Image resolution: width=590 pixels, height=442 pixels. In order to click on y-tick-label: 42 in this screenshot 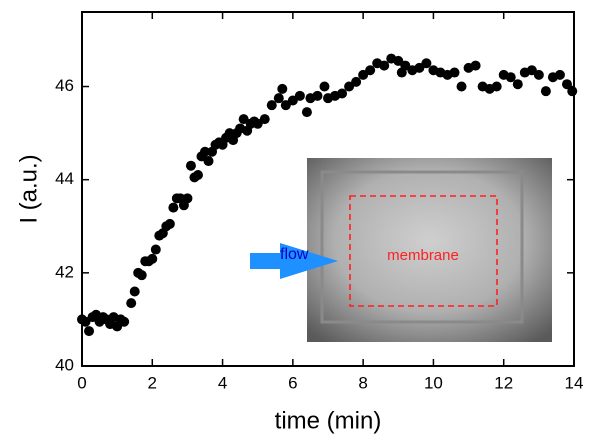, I will do `click(64, 271)`.